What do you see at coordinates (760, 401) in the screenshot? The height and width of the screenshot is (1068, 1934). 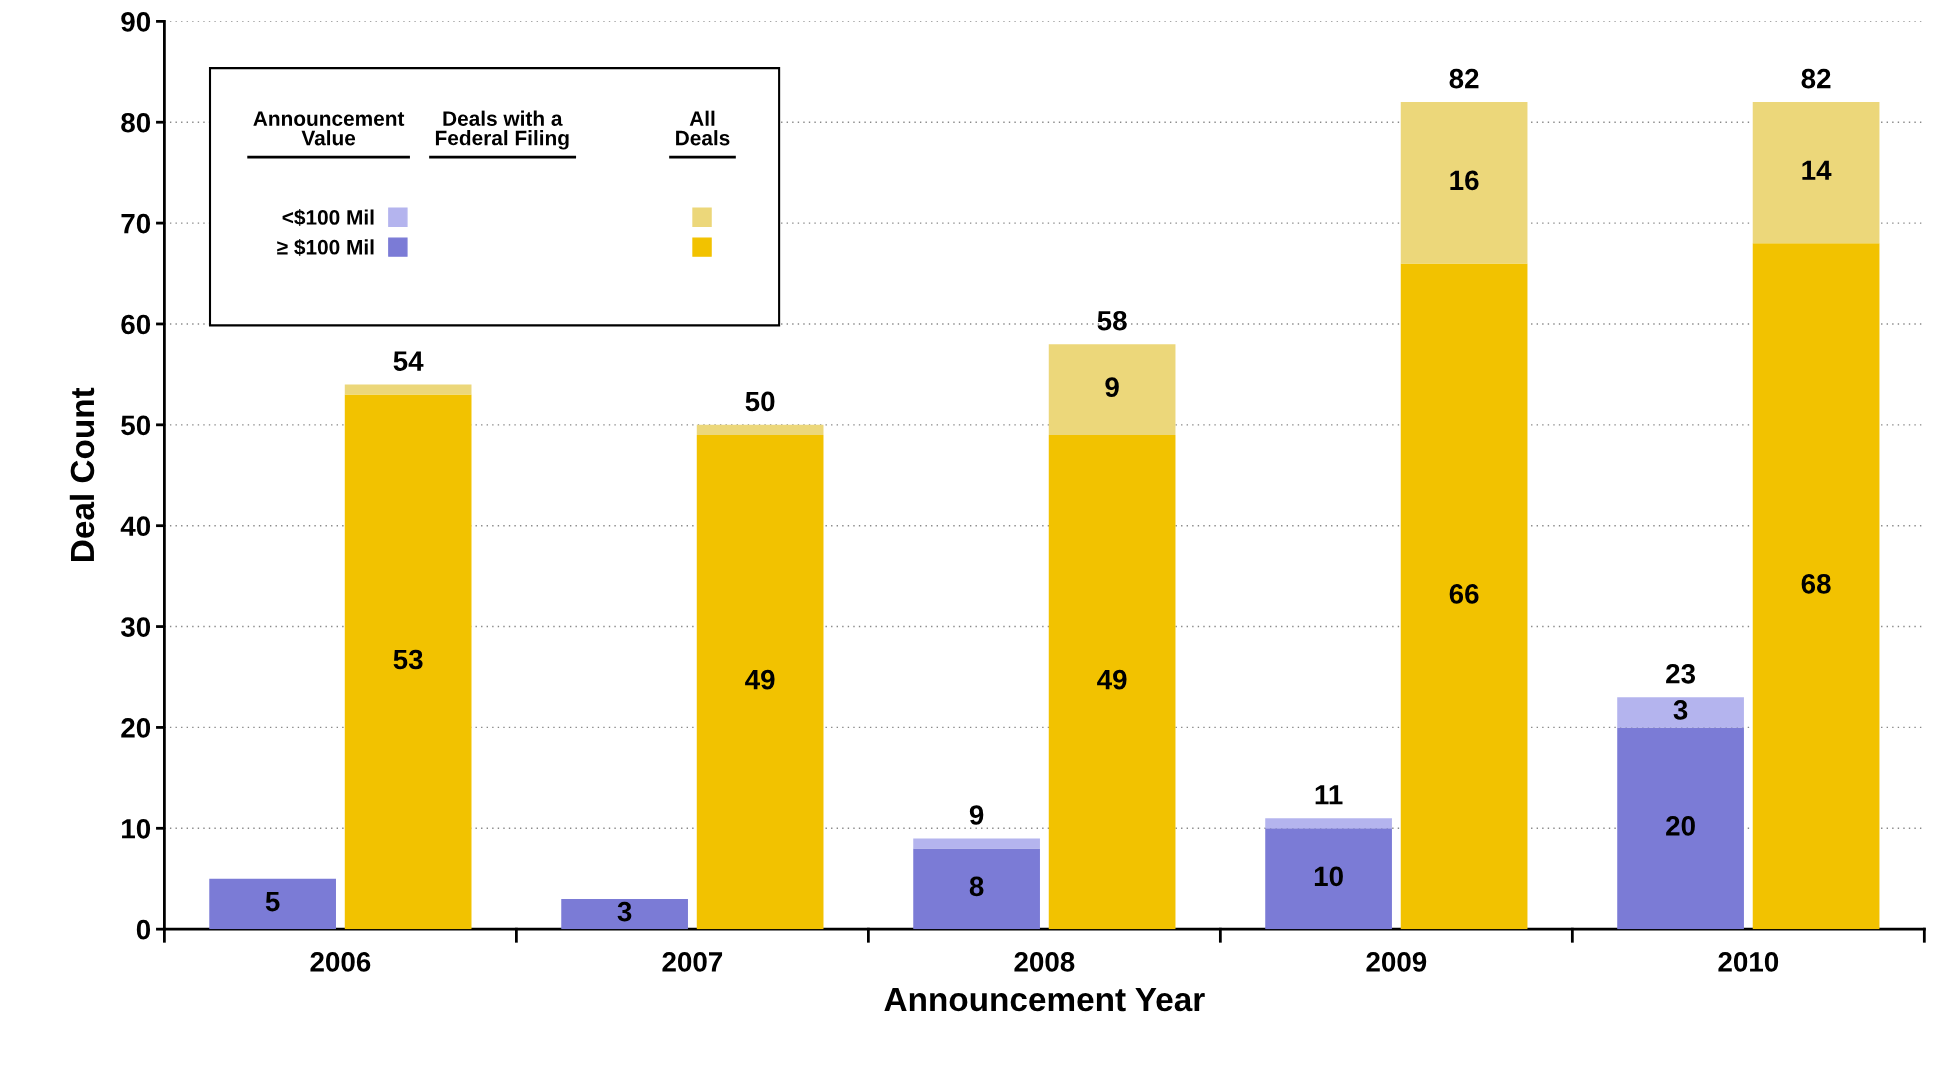 I see `total-label: 50` at bounding box center [760, 401].